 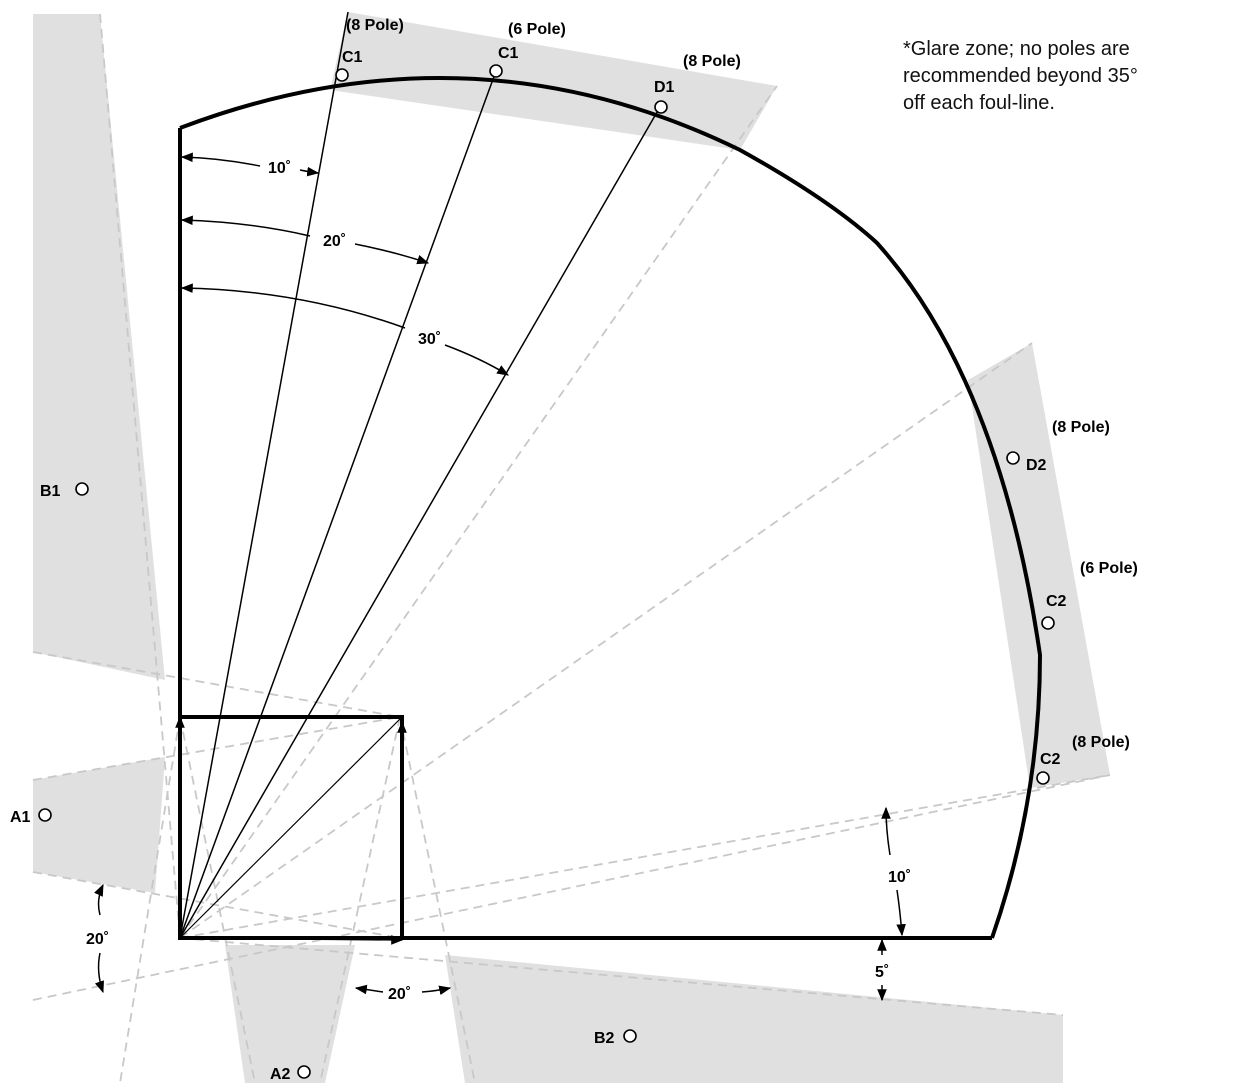 What do you see at coordinates (712, 61) in the screenshot?
I see `pole-d1-8-tag: (8 Pole)` at bounding box center [712, 61].